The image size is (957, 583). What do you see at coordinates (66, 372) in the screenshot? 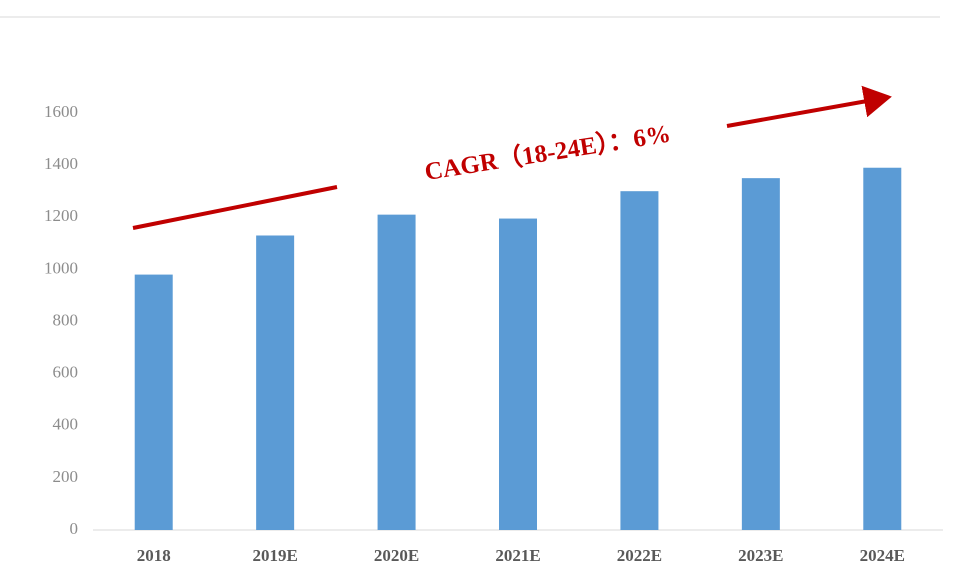
I see `y-tick-label: 600` at bounding box center [66, 372].